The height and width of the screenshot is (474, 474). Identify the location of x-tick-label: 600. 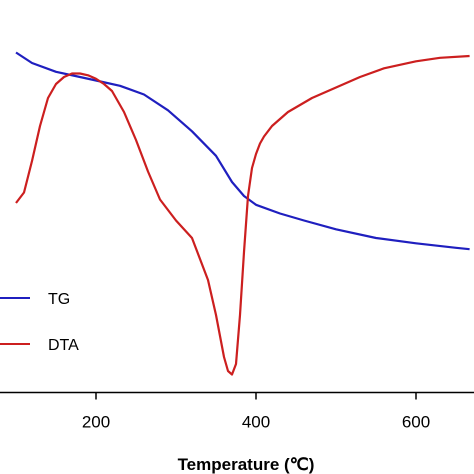
(416, 422).